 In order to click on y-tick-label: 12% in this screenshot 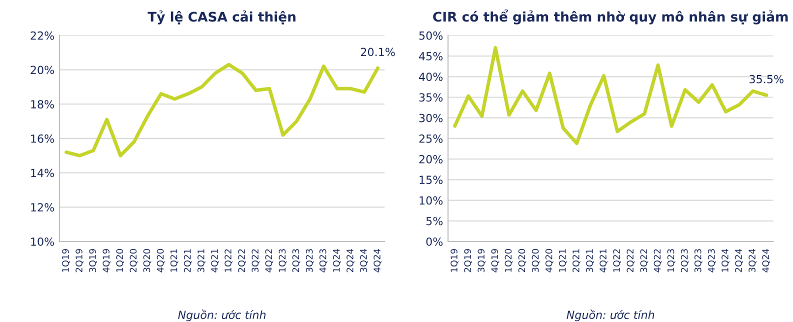, I will do `click(42, 207)`.